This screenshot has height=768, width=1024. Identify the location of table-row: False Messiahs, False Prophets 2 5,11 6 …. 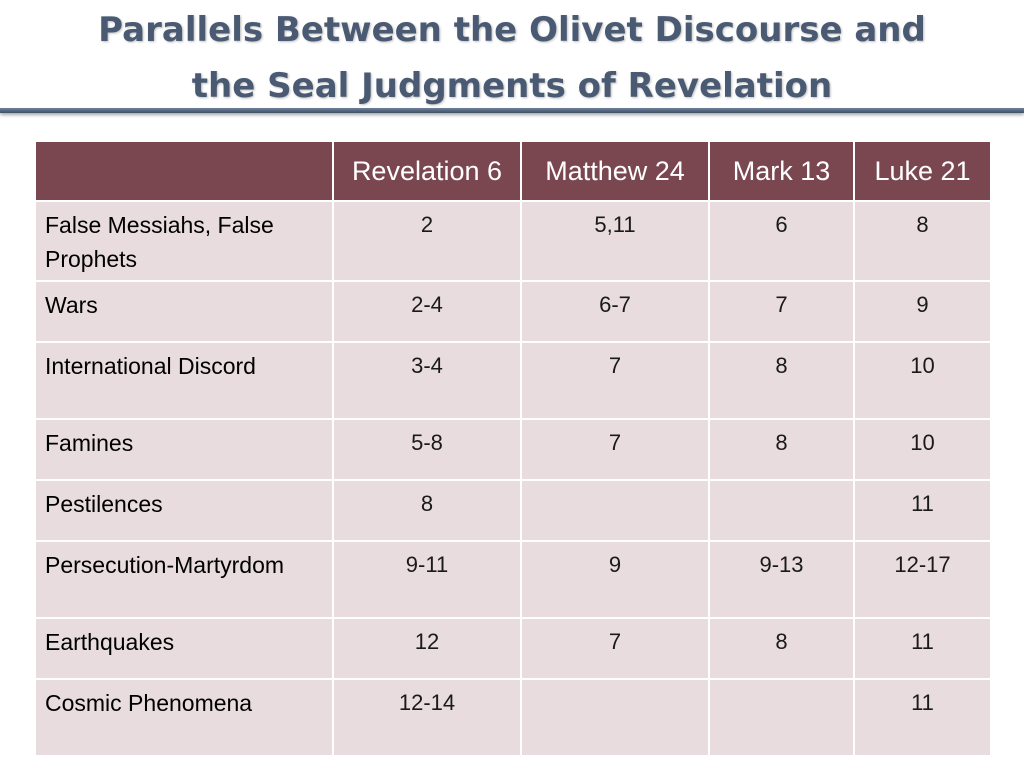
(513, 241).